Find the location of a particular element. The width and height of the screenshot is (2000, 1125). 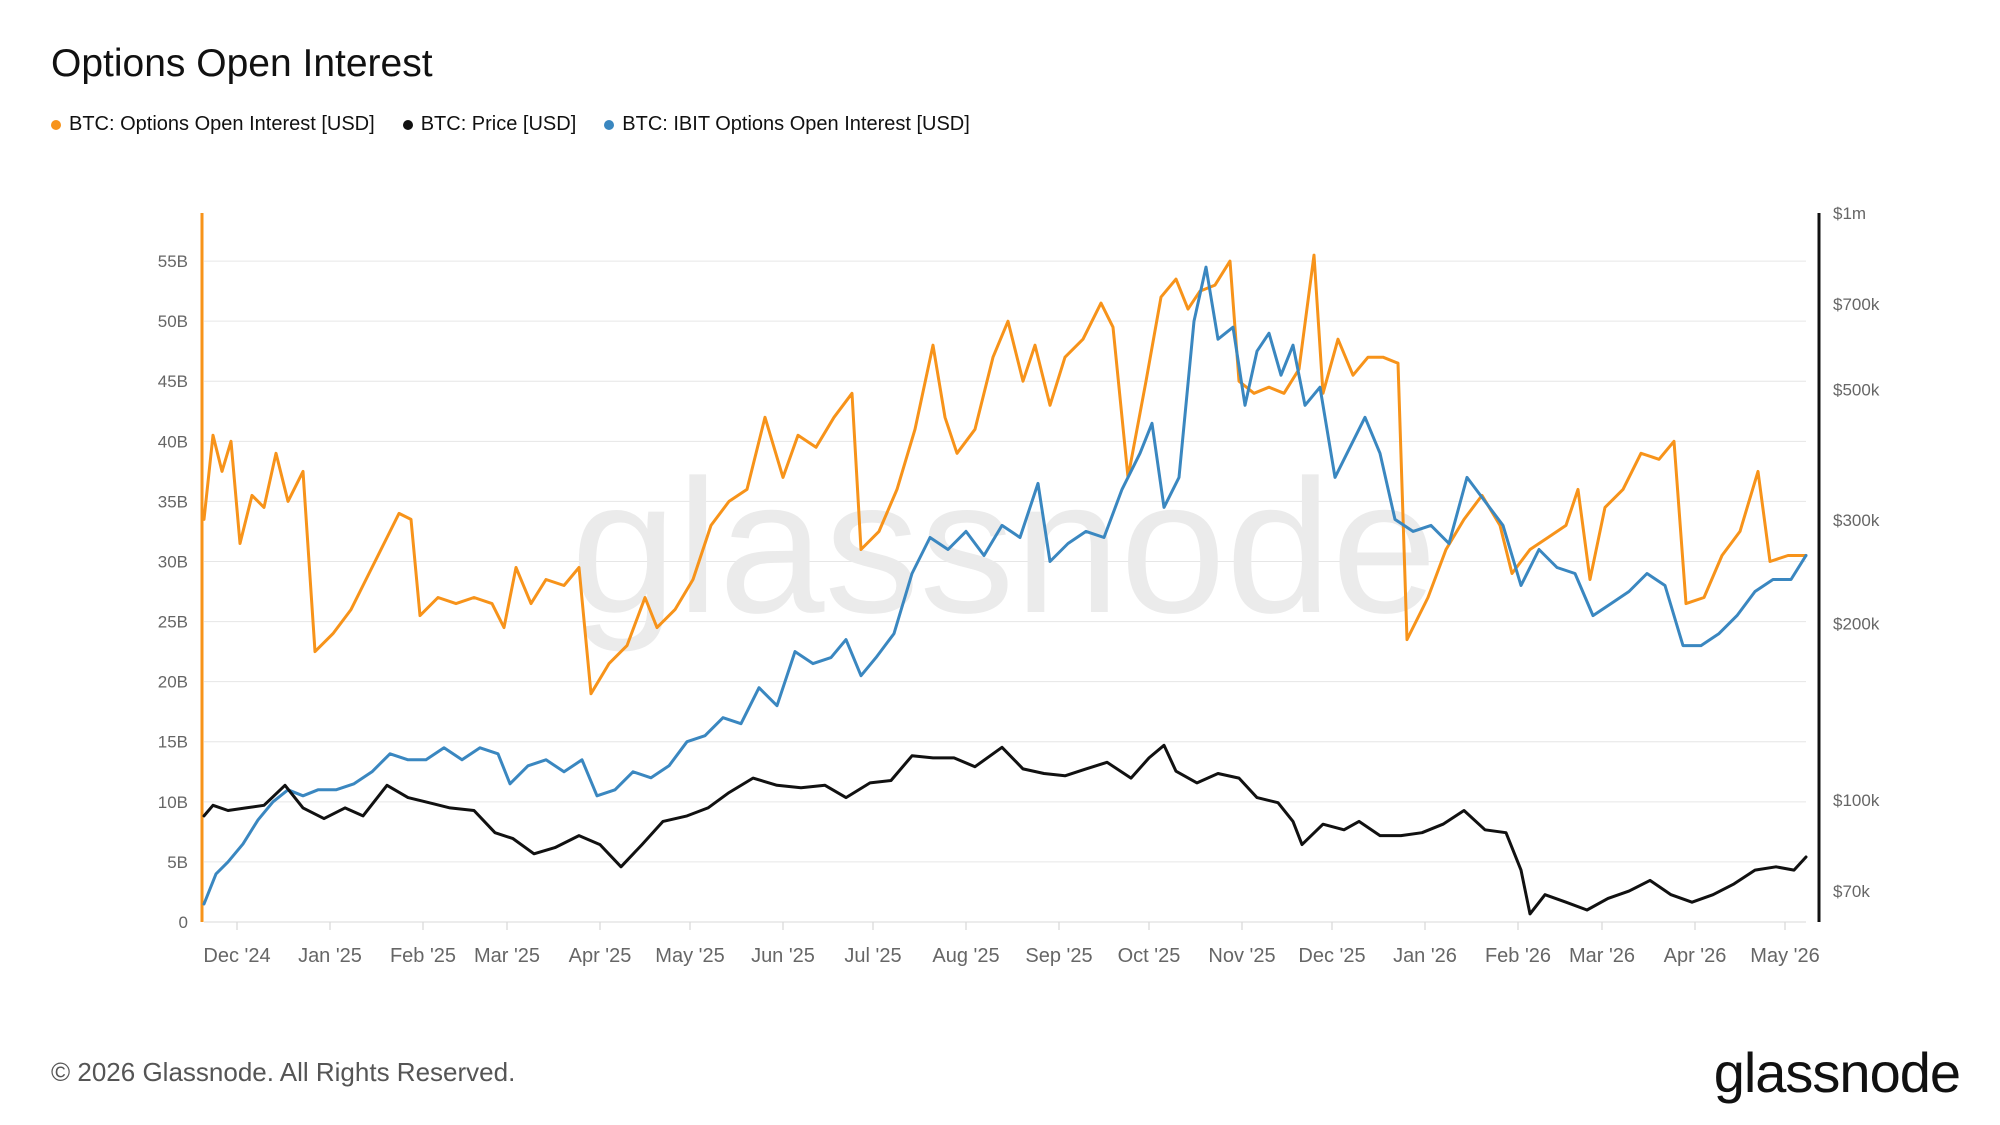

y-left-tick-label: 20B is located at coordinates (173, 682).